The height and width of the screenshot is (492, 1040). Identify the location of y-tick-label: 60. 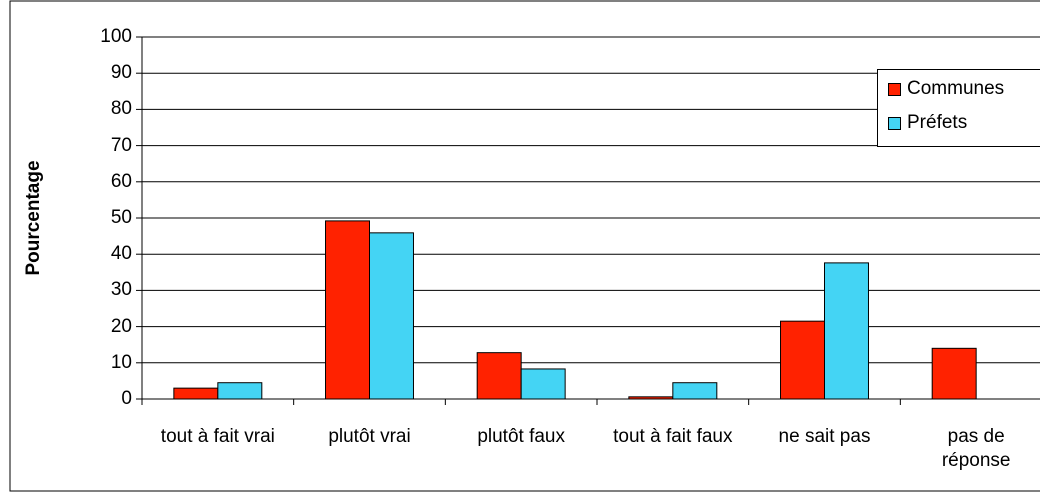
(121, 181).